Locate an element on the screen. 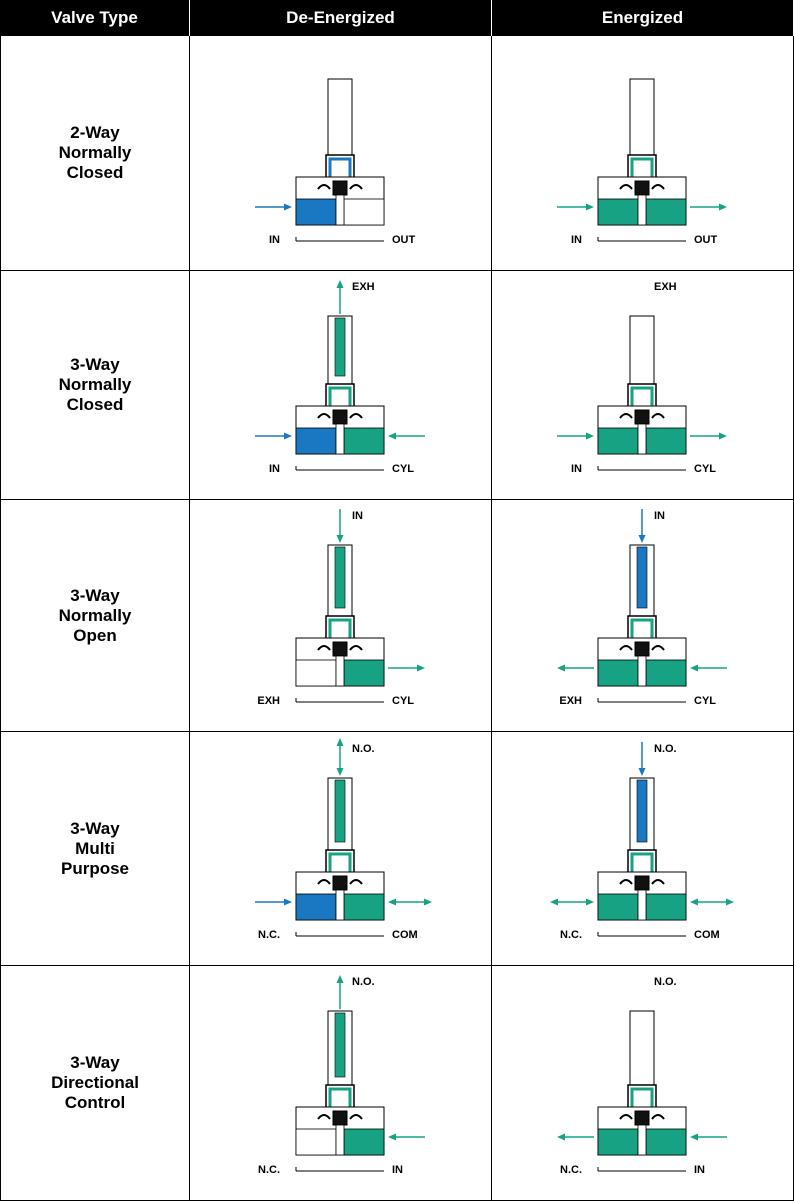 The height and width of the screenshot is (1201, 794). header-valve-type: Valve Type is located at coordinates (95, 18).